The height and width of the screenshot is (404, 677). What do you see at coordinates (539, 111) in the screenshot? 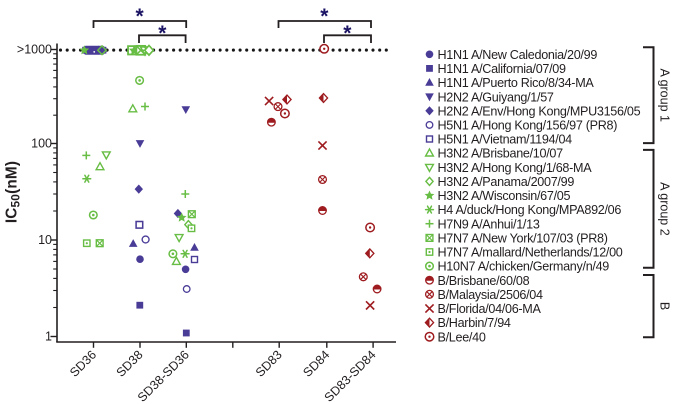
I see `svg-text:H2N2 A/Env/Hong Kong/MPU3156/0: H2N2 A/Env/Hong Kong/MPU3156/05` at bounding box center [539, 111].